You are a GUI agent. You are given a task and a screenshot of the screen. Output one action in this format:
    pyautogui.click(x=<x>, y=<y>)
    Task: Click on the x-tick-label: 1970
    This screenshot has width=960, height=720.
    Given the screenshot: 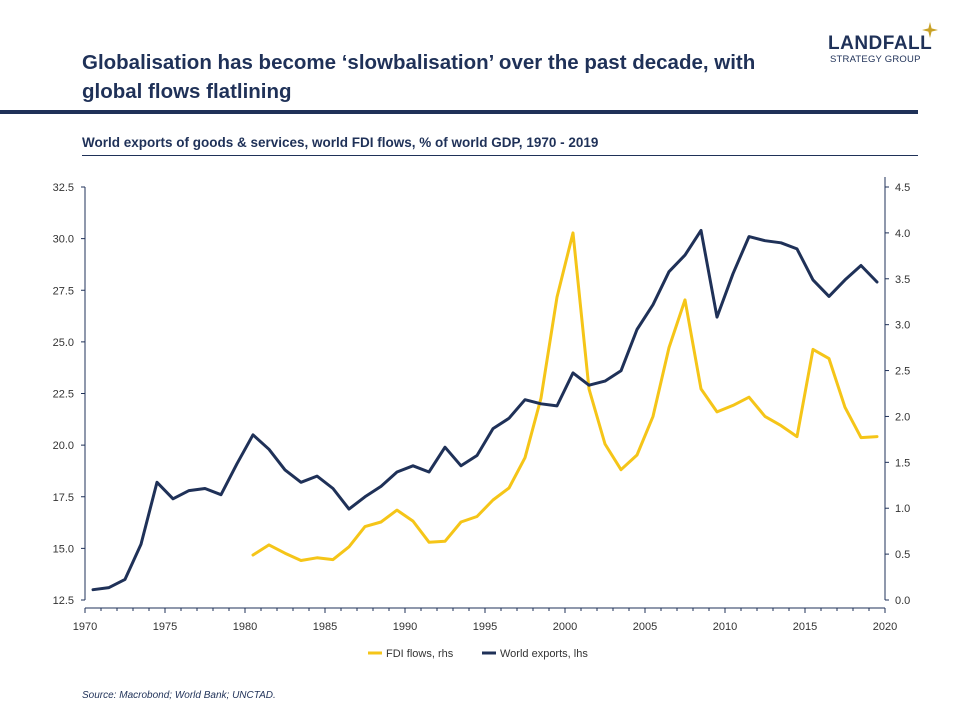 What is the action you would take?
    pyautogui.click(x=85, y=627)
    